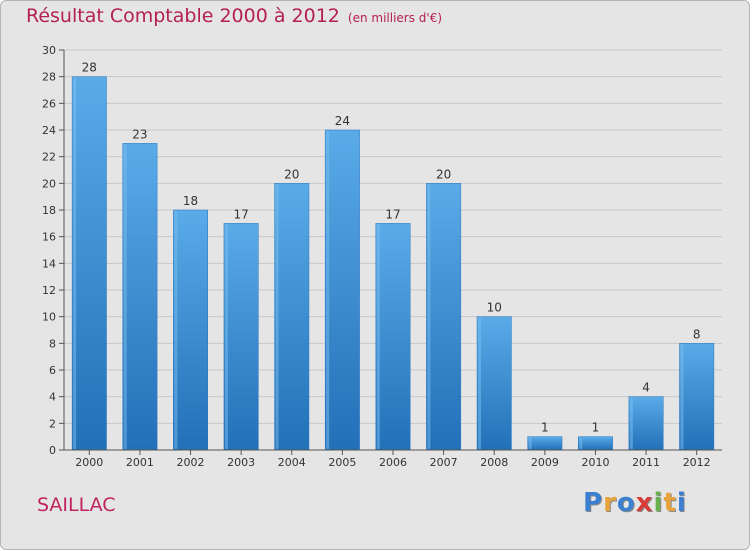 The width and height of the screenshot is (750, 550). What do you see at coordinates (140, 297) in the screenshot?
I see `bar-2001` at bounding box center [140, 297].